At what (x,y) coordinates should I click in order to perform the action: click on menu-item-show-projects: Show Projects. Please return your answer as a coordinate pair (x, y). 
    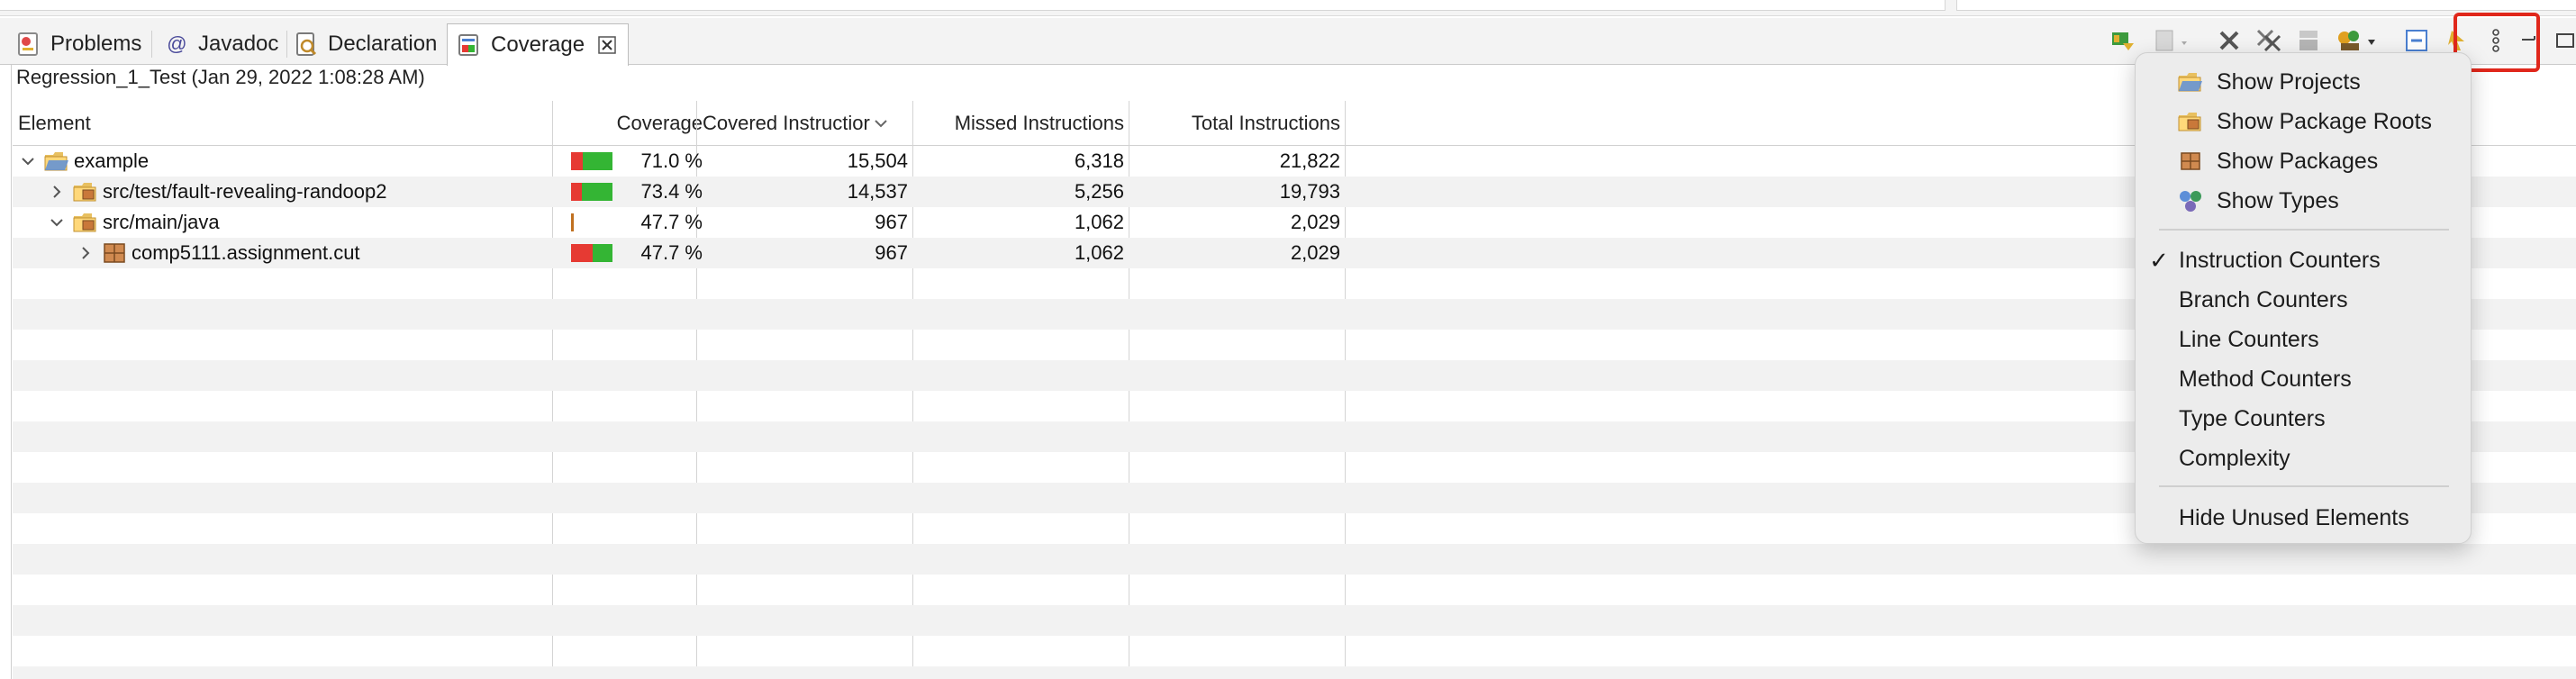
    Looking at the image, I should click on (2303, 82).